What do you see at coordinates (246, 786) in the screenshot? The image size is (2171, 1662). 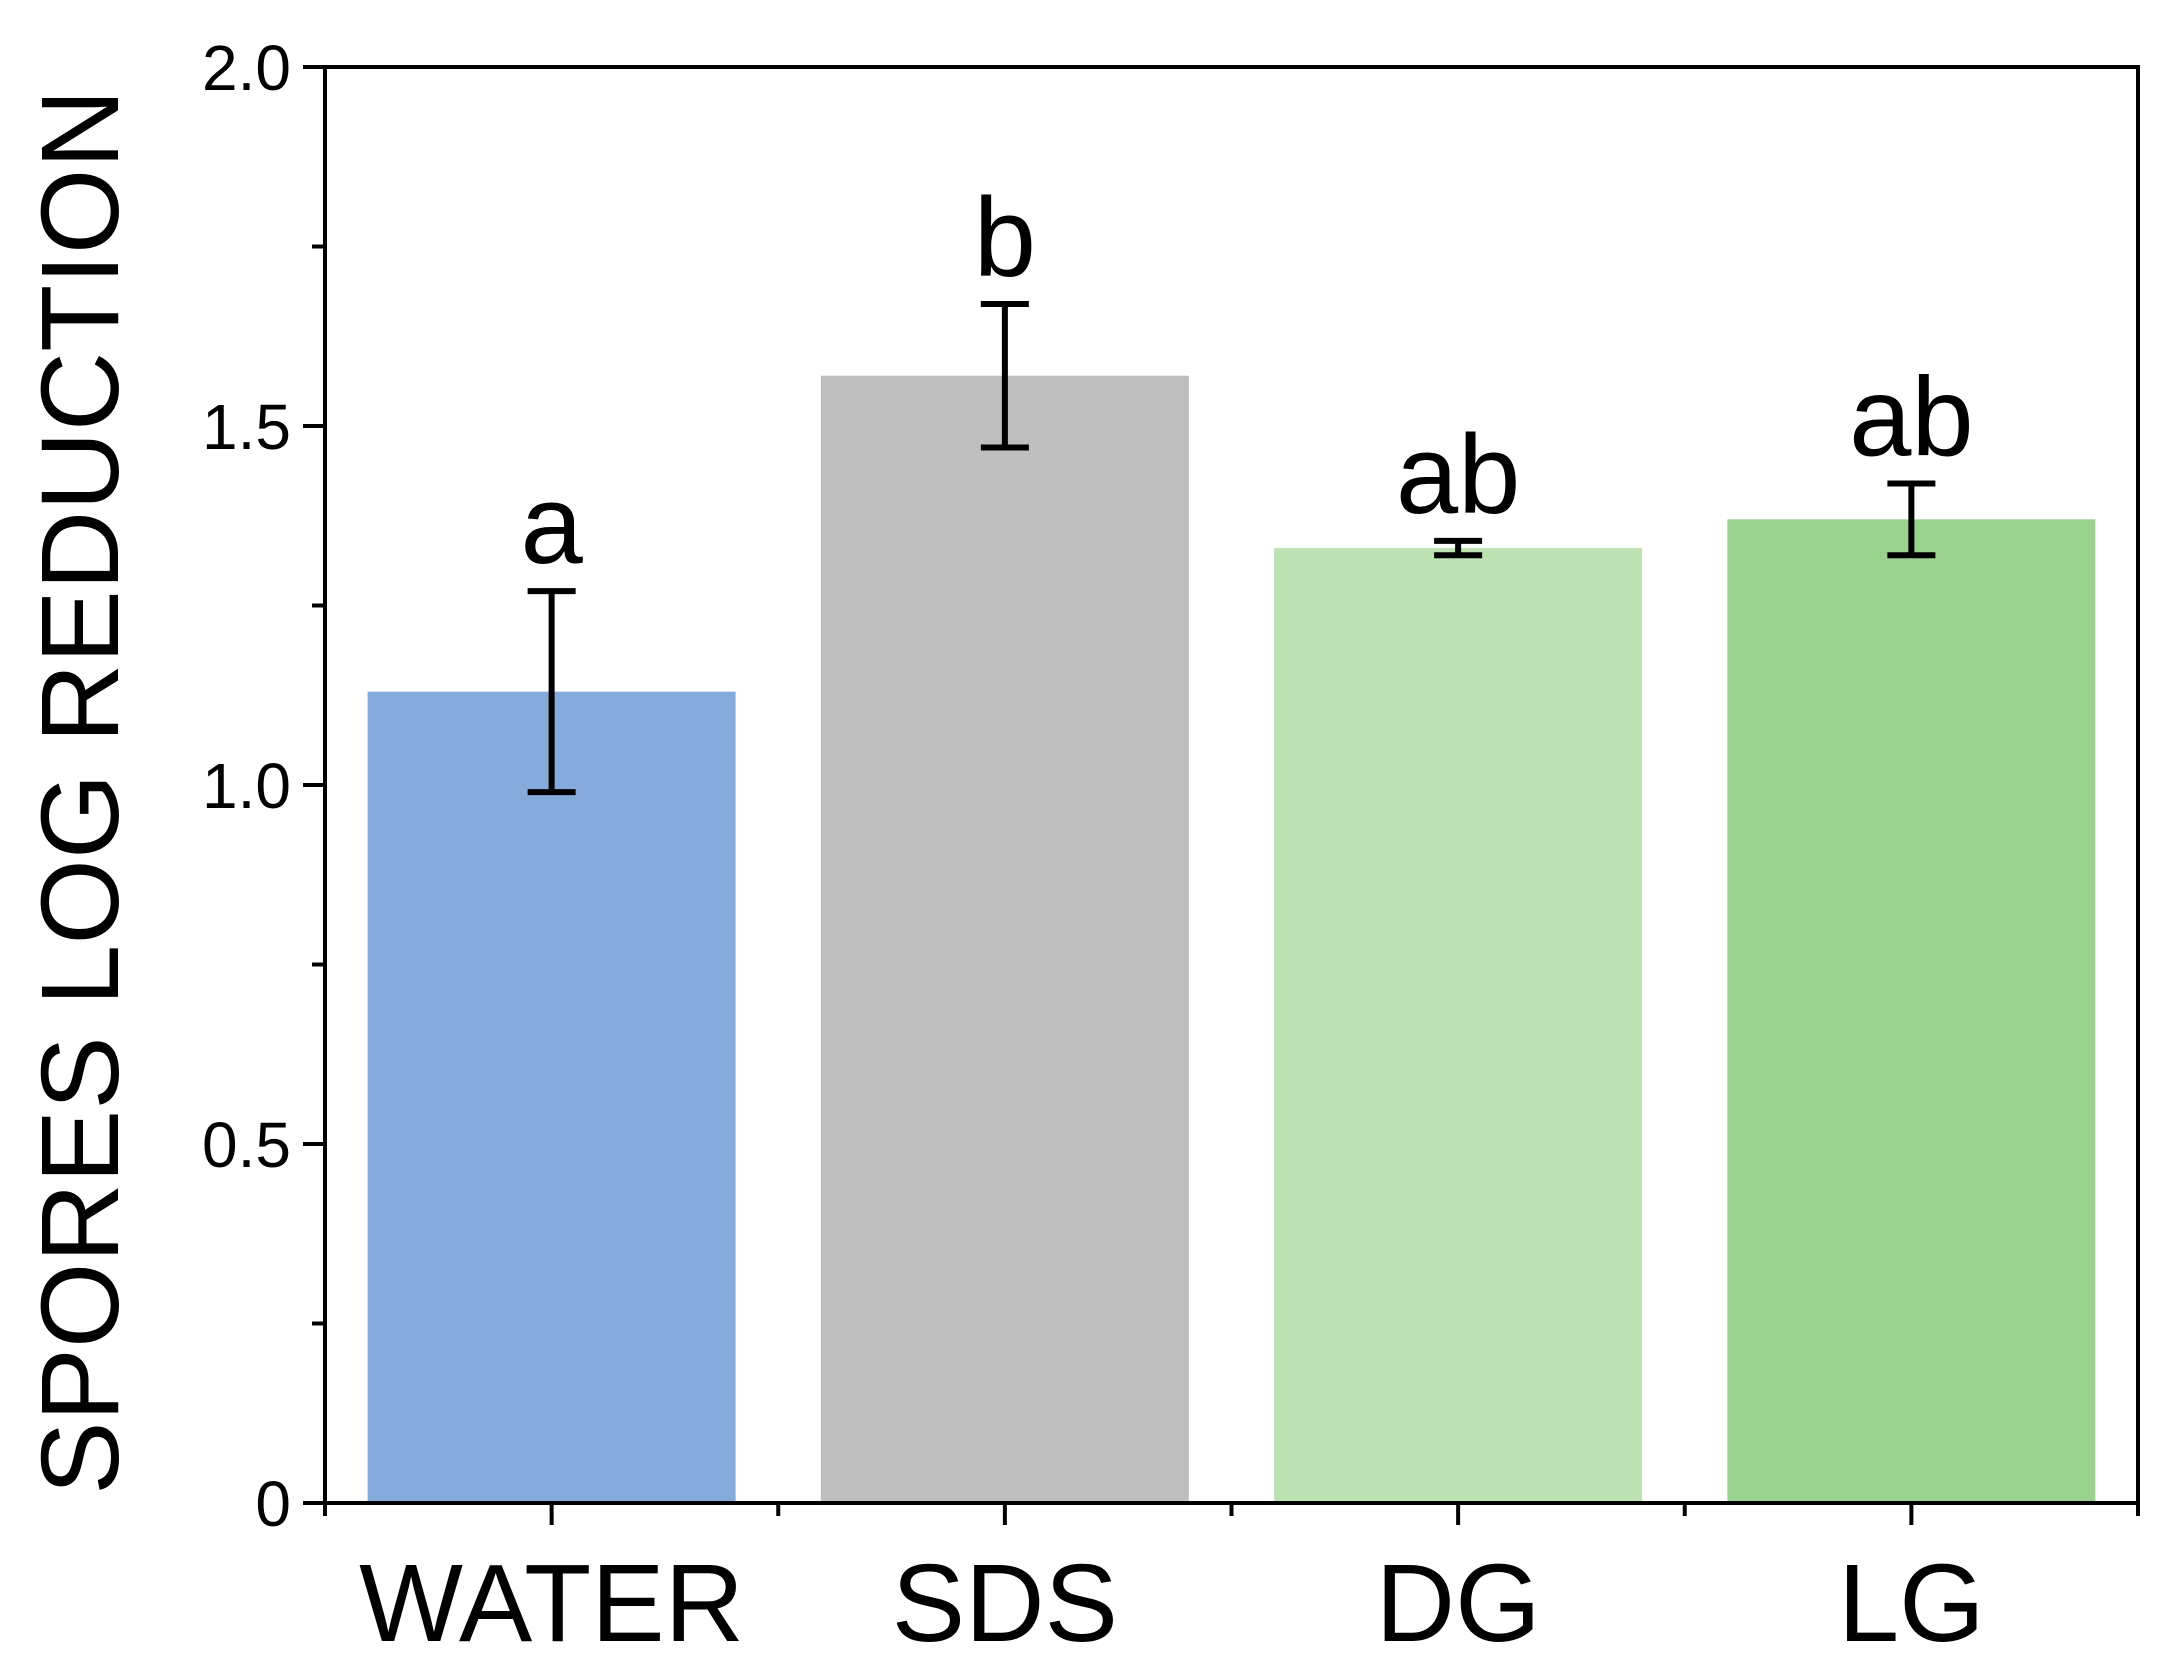 I see `y-tick-label-2: 1.0` at bounding box center [246, 786].